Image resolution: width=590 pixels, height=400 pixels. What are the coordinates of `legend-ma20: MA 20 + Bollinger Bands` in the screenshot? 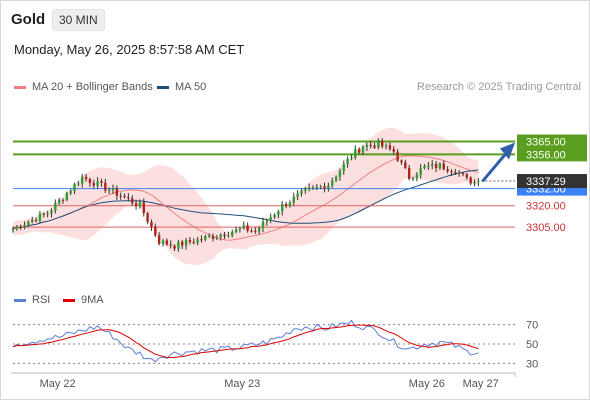 It's located at (83, 87).